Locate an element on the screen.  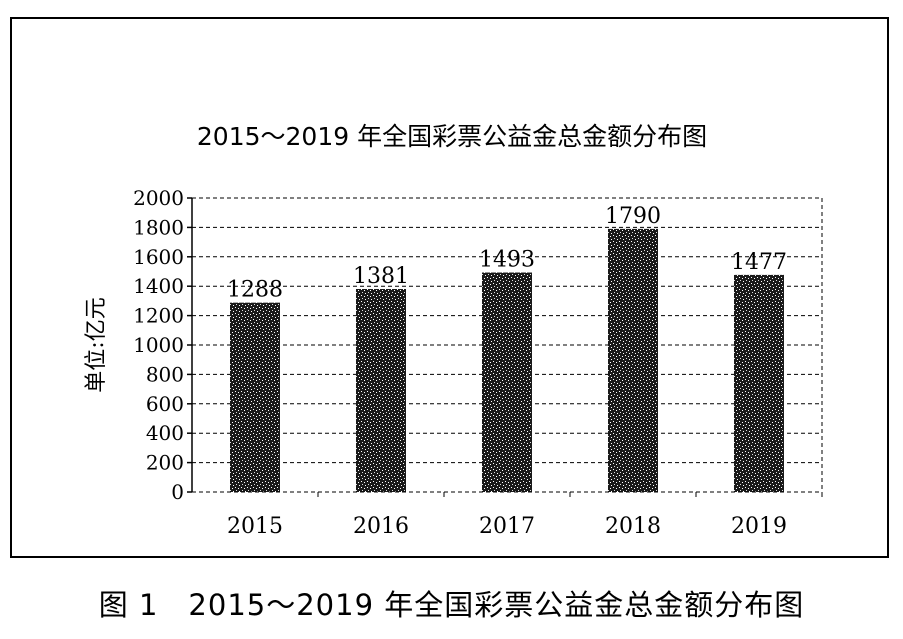
x-tick-label: 2016 is located at coordinates (381, 526).